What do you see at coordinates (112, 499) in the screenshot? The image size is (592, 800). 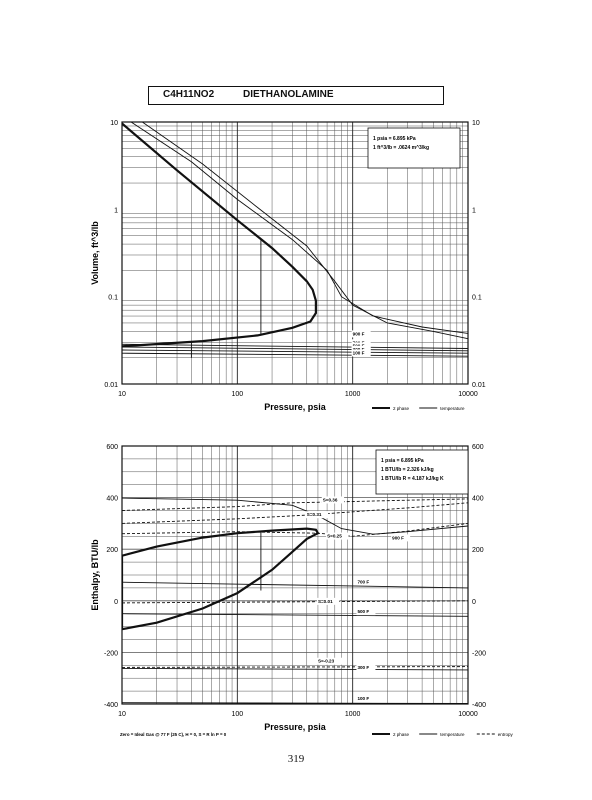 I see `y-tick-label-left: 400` at bounding box center [112, 499].